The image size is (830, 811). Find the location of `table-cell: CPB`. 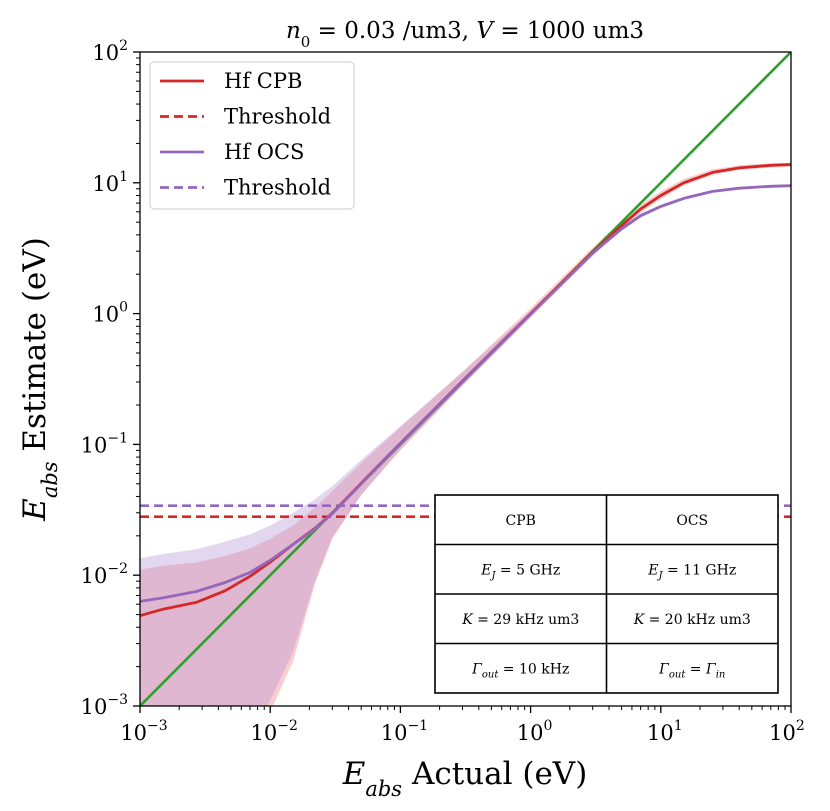

table-cell: CPB is located at coordinates (521, 521).